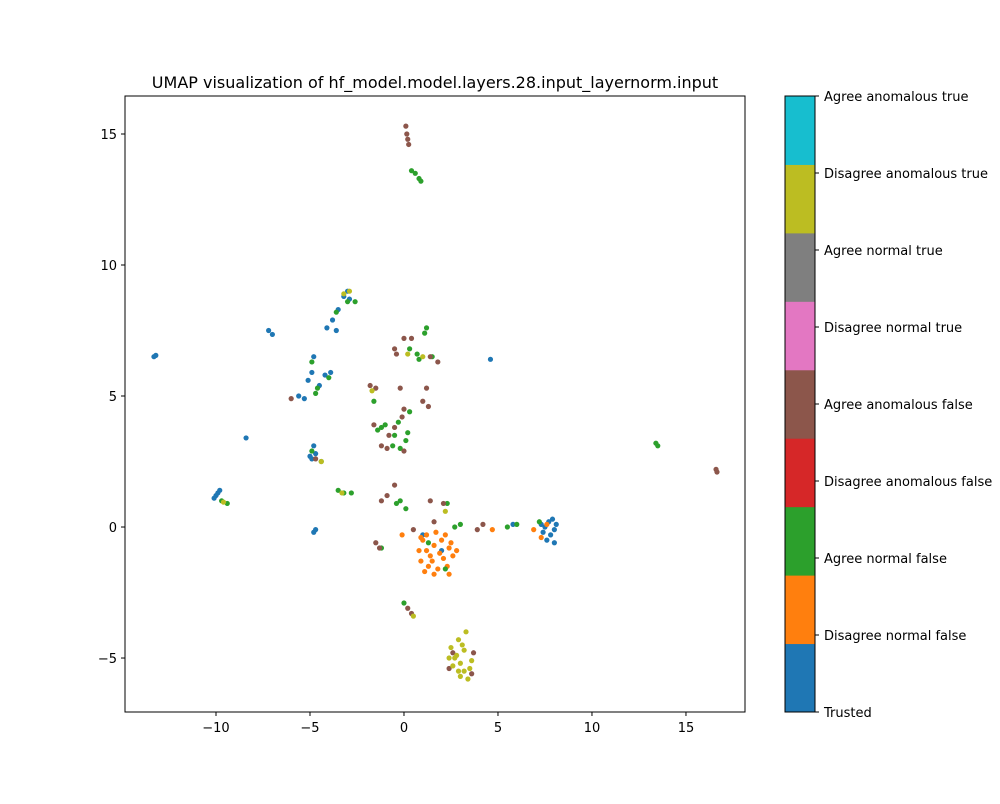 The image size is (1000, 804). Describe the element at coordinates (108, 135) in the screenshot. I see `y-tick-label: 15` at that location.